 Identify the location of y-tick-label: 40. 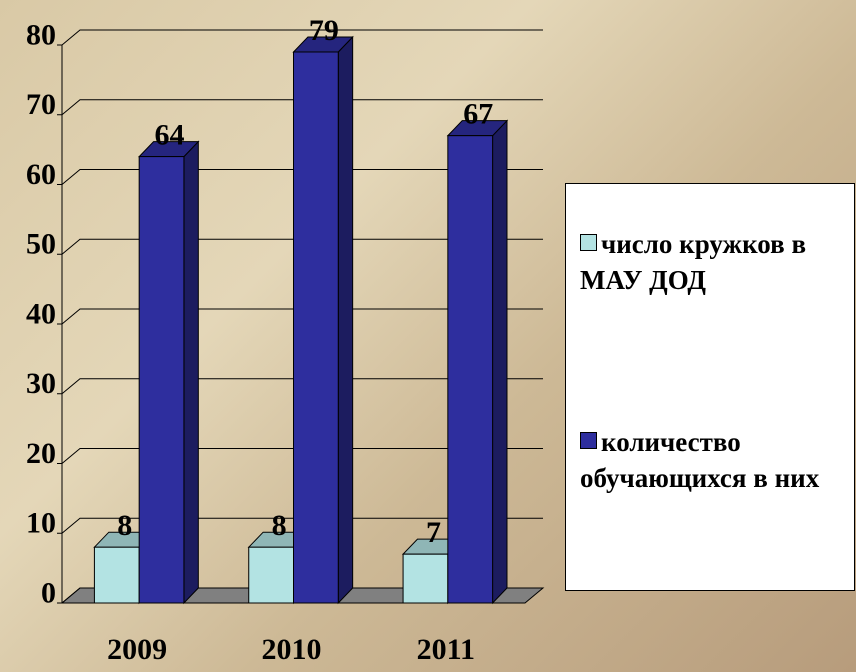
(41, 313).